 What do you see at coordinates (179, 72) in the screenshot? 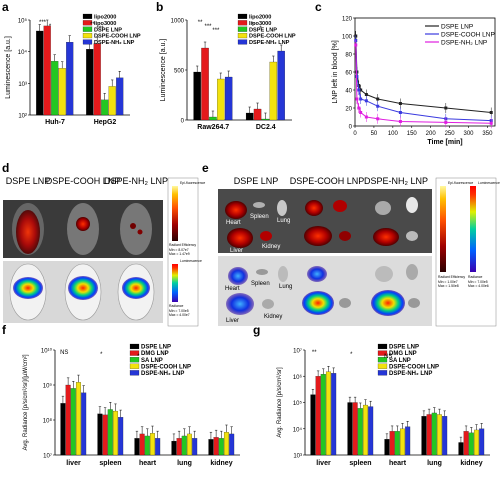
I see `y-tick-label: 500` at bounding box center [179, 72].